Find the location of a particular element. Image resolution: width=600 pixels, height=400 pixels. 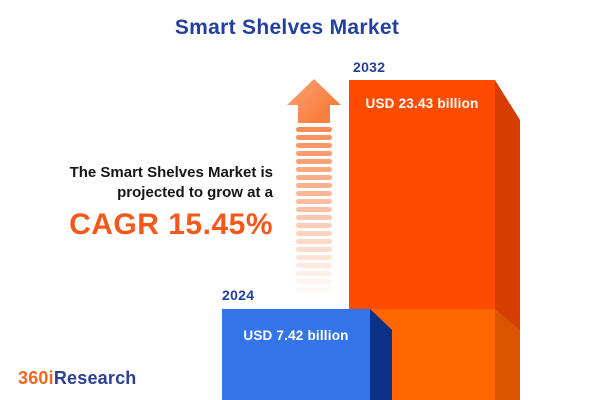

page-title: Smart Shelves Market is located at coordinates (287, 27).